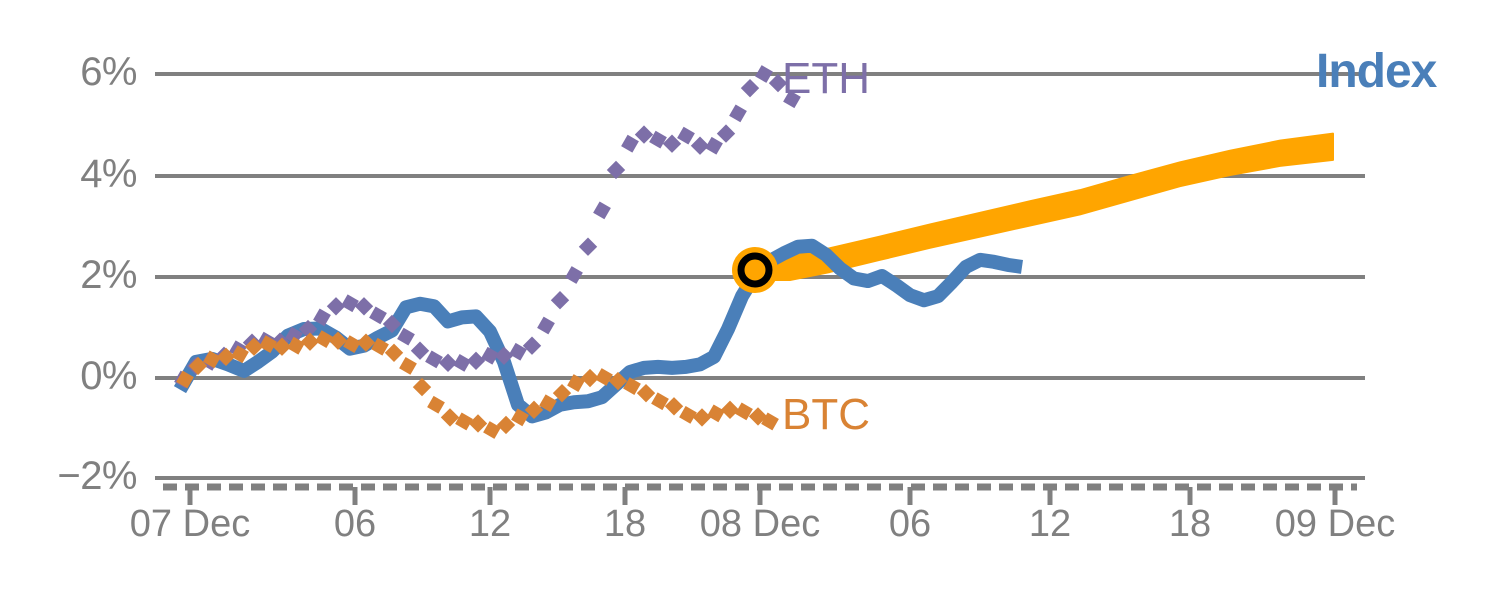 This screenshot has width=1500, height=600. What do you see at coordinates (760, 524) in the screenshot?
I see `x-axis-tick-label: 08 Dec` at bounding box center [760, 524].